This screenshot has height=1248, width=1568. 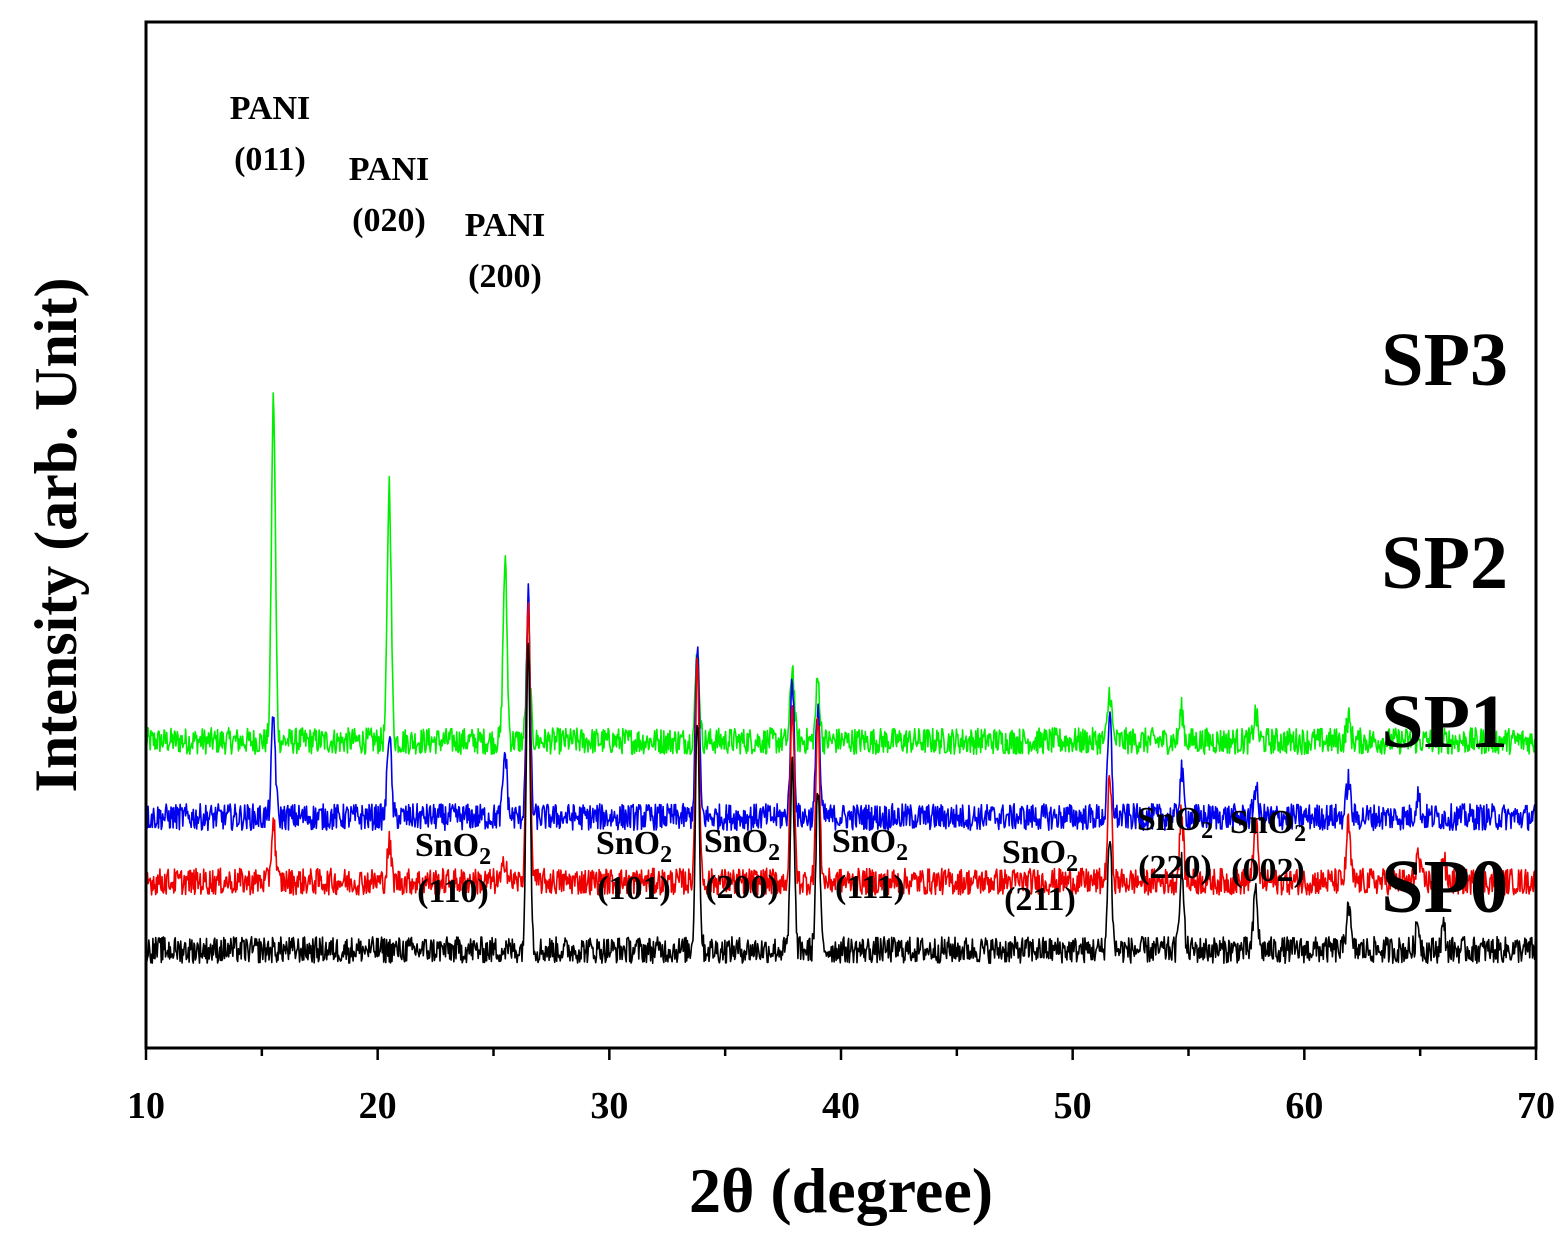 I want to click on series-label-sp1: SP1, so click(x=1444, y=722).